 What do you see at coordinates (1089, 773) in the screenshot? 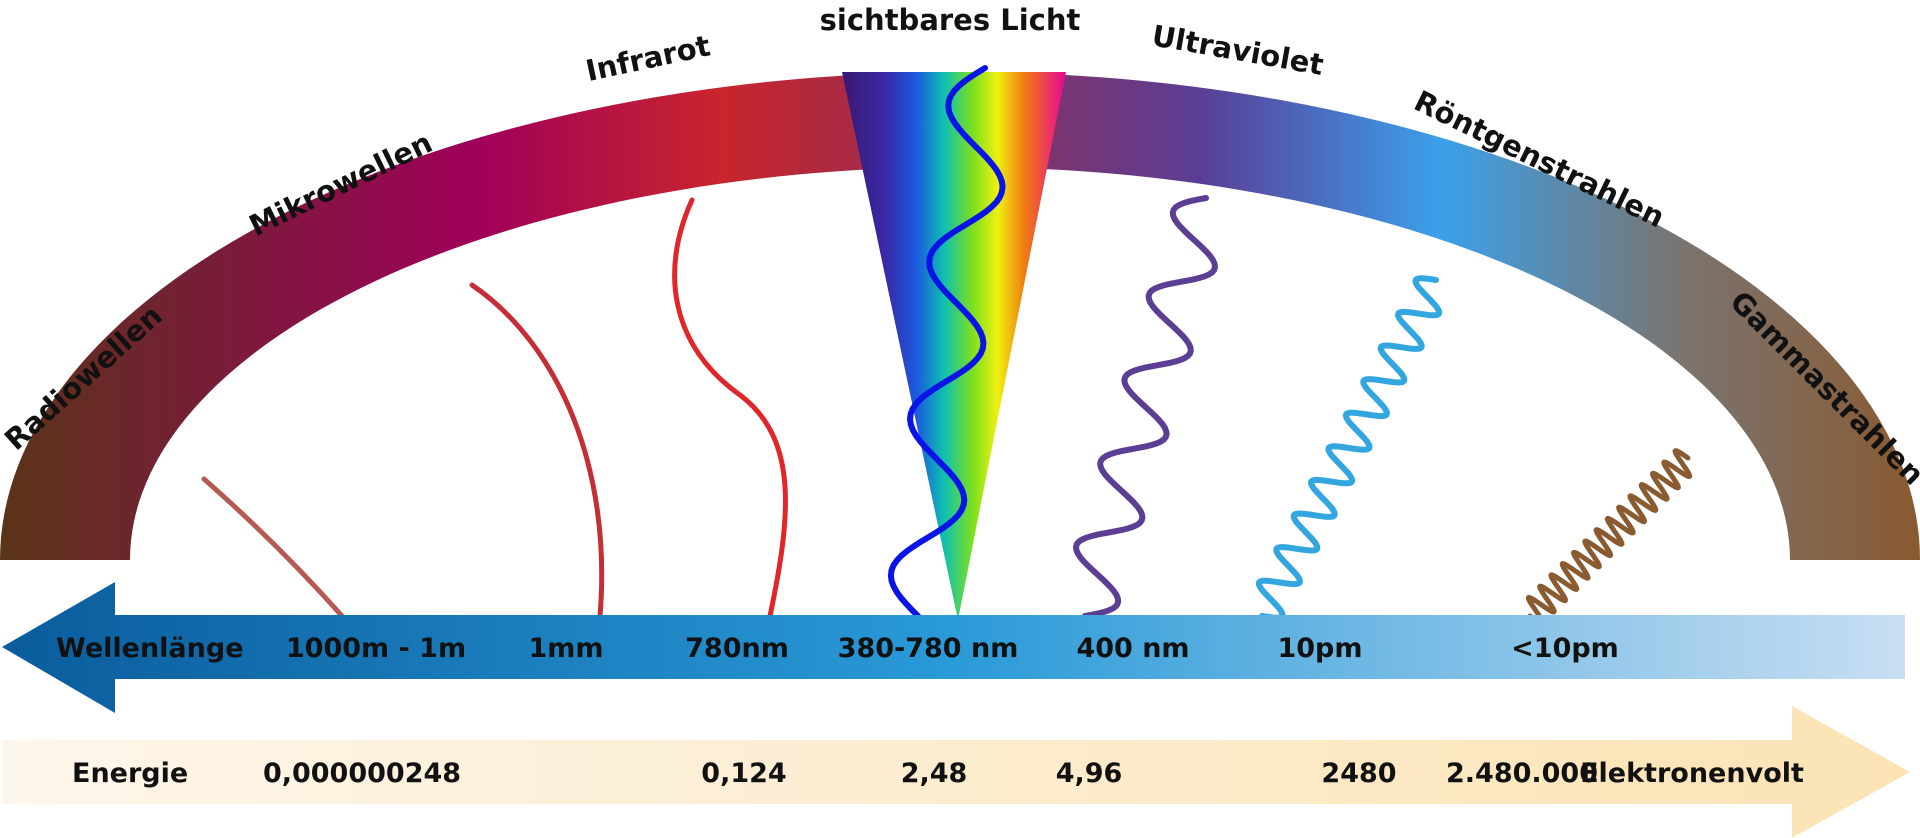
I see `energy-value: 4,96` at bounding box center [1089, 773].